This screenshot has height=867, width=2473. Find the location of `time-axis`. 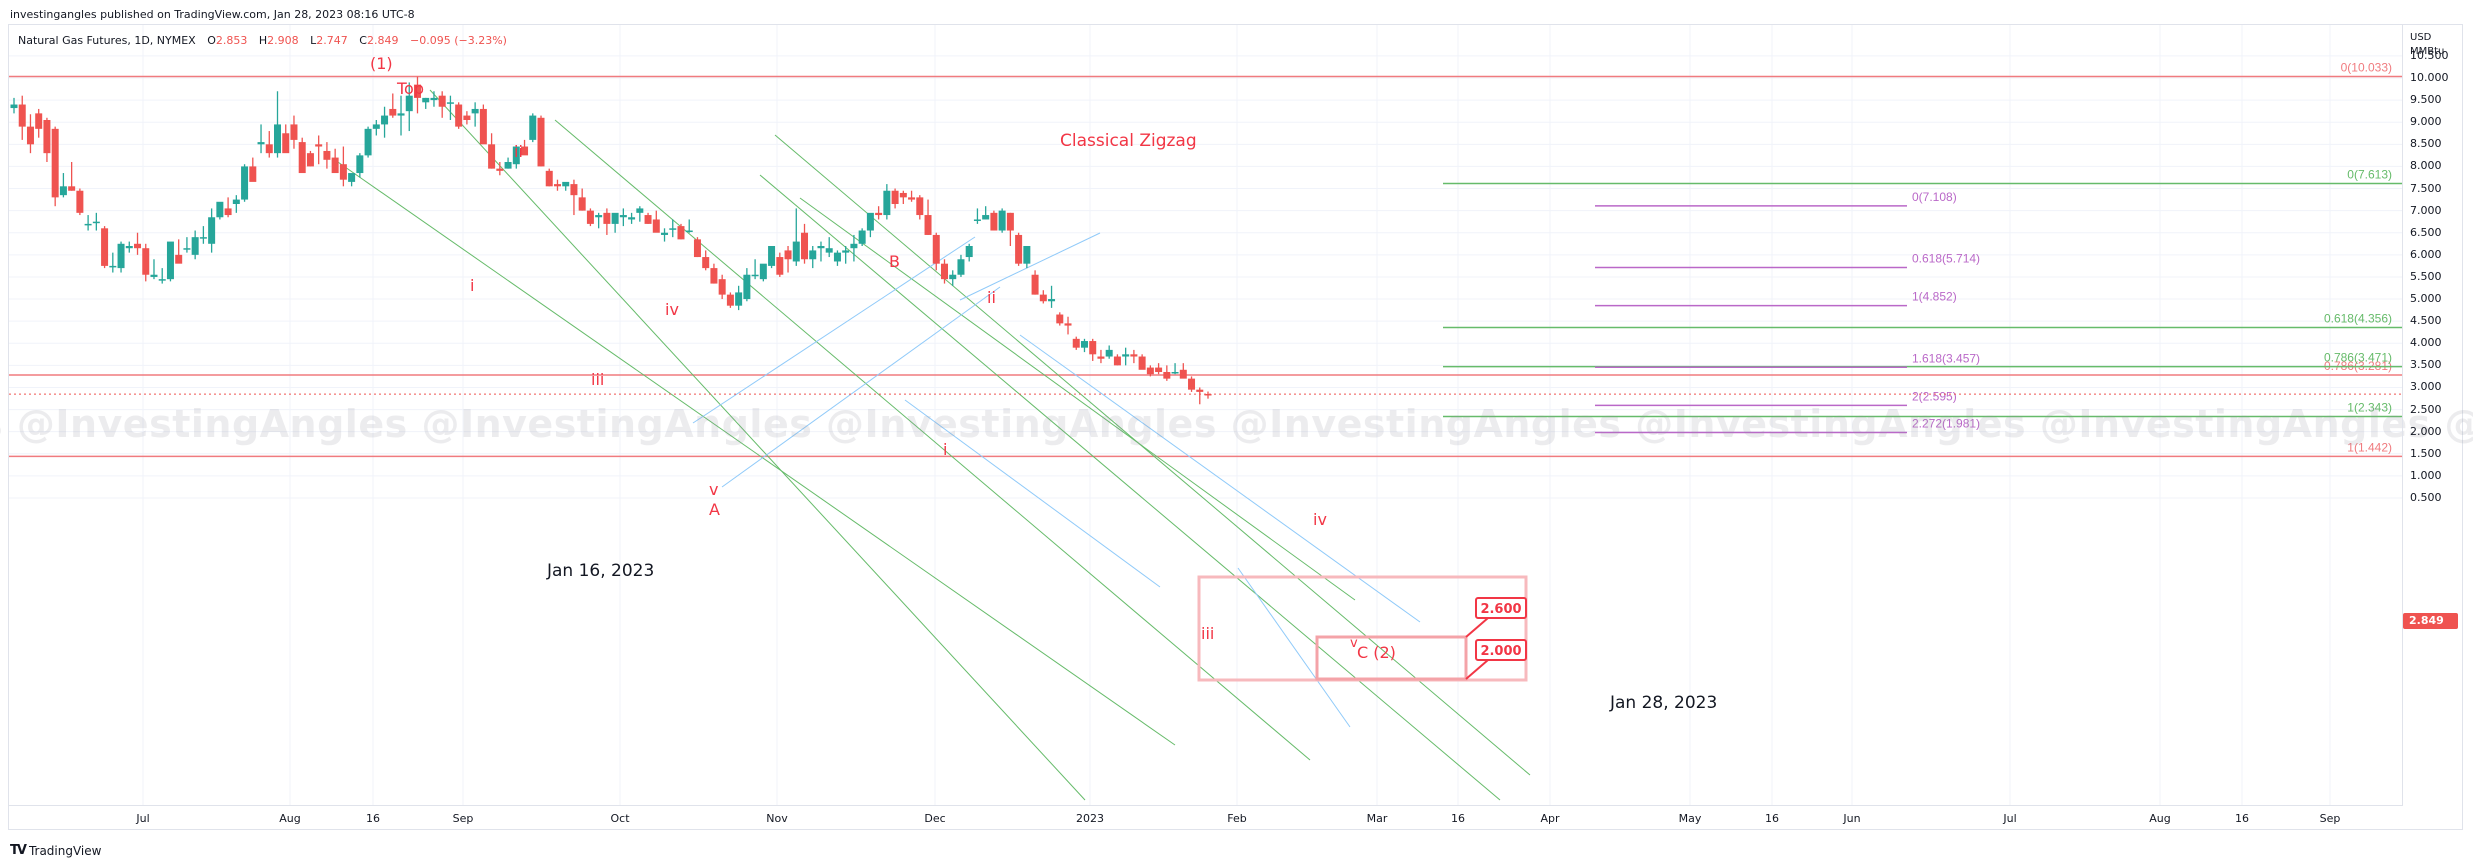

time-axis is located at coordinates (1205, 817).